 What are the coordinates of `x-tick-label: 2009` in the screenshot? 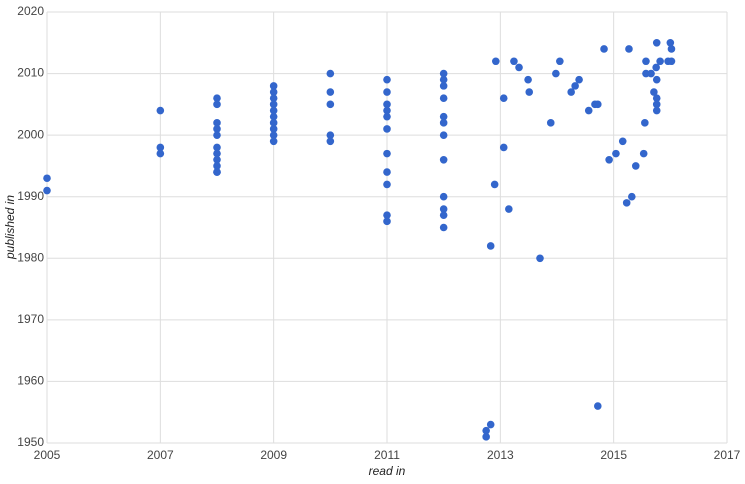 It's located at (273, 455).